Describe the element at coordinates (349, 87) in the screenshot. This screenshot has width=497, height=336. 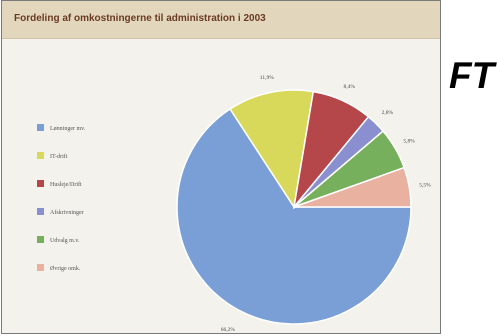
I see `slice-value-label: 8,4%` at that location.